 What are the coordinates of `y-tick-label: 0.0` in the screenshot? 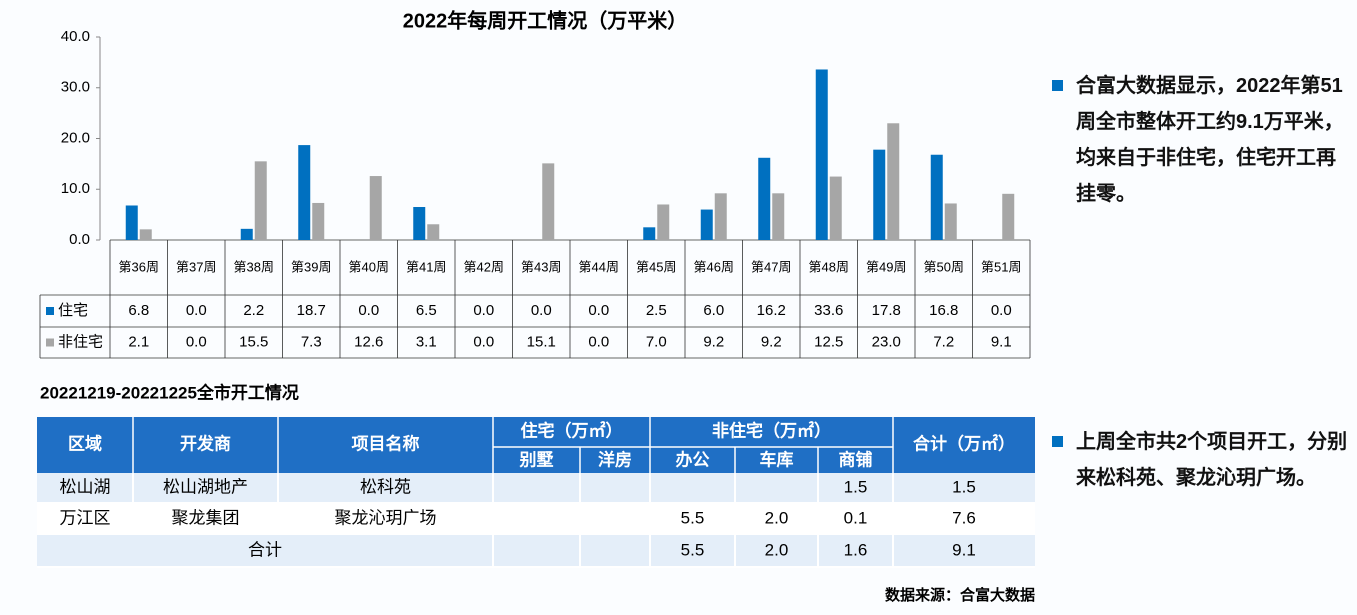 It's located at (79, 239).